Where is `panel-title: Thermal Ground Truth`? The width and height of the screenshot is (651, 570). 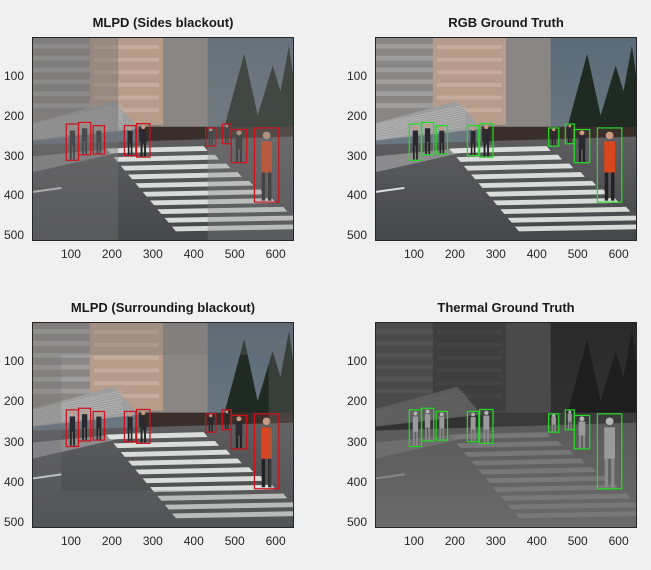 panel-title: Thermal Ground Truth is located at coordinates (506, 307).